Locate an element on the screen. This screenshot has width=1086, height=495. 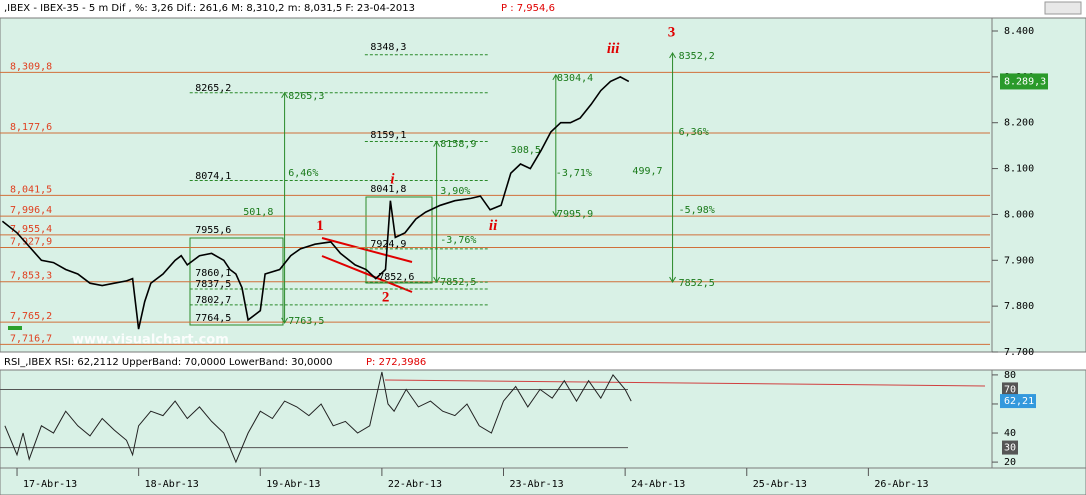
x-tick-label: 25-Abr-13 is located at coordinates (780, 484).